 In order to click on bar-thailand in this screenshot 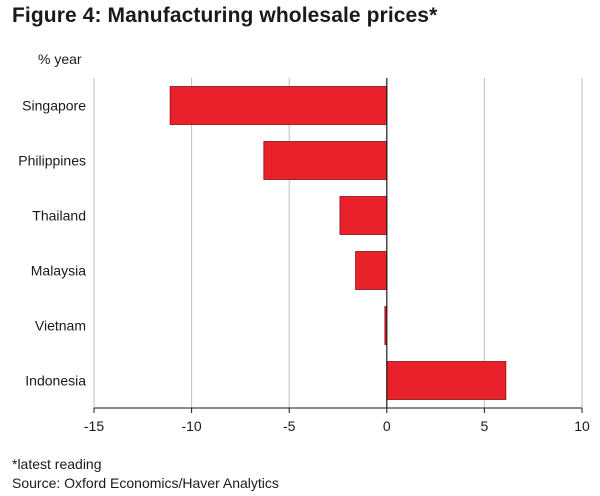, I will do `click(363, 215)`.